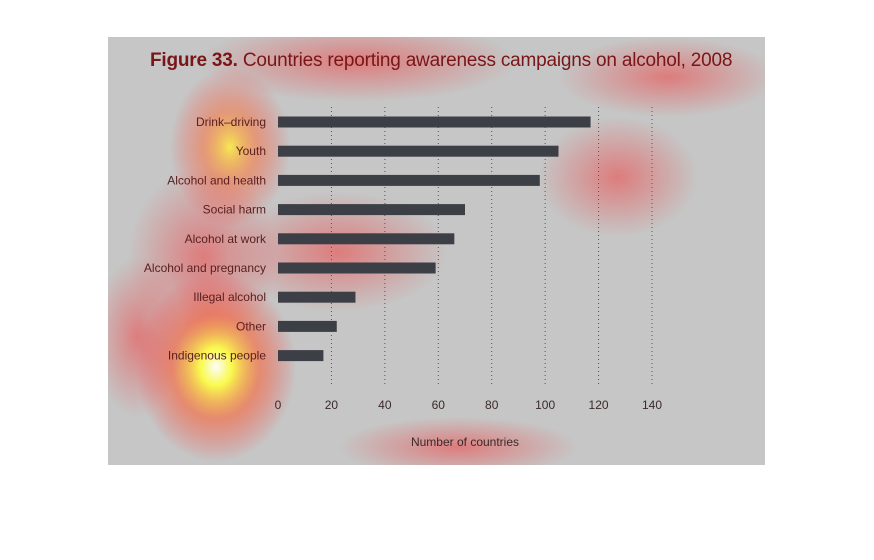  I want to click on figure-number: Figure 33., so click(194, 60).